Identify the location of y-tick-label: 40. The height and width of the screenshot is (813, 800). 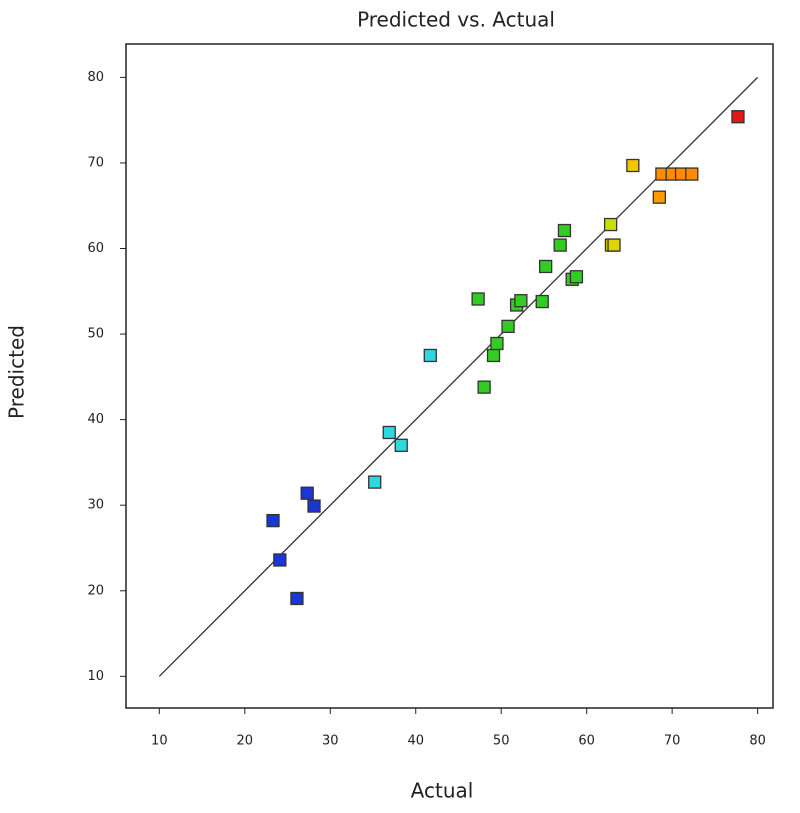
(95, 419).